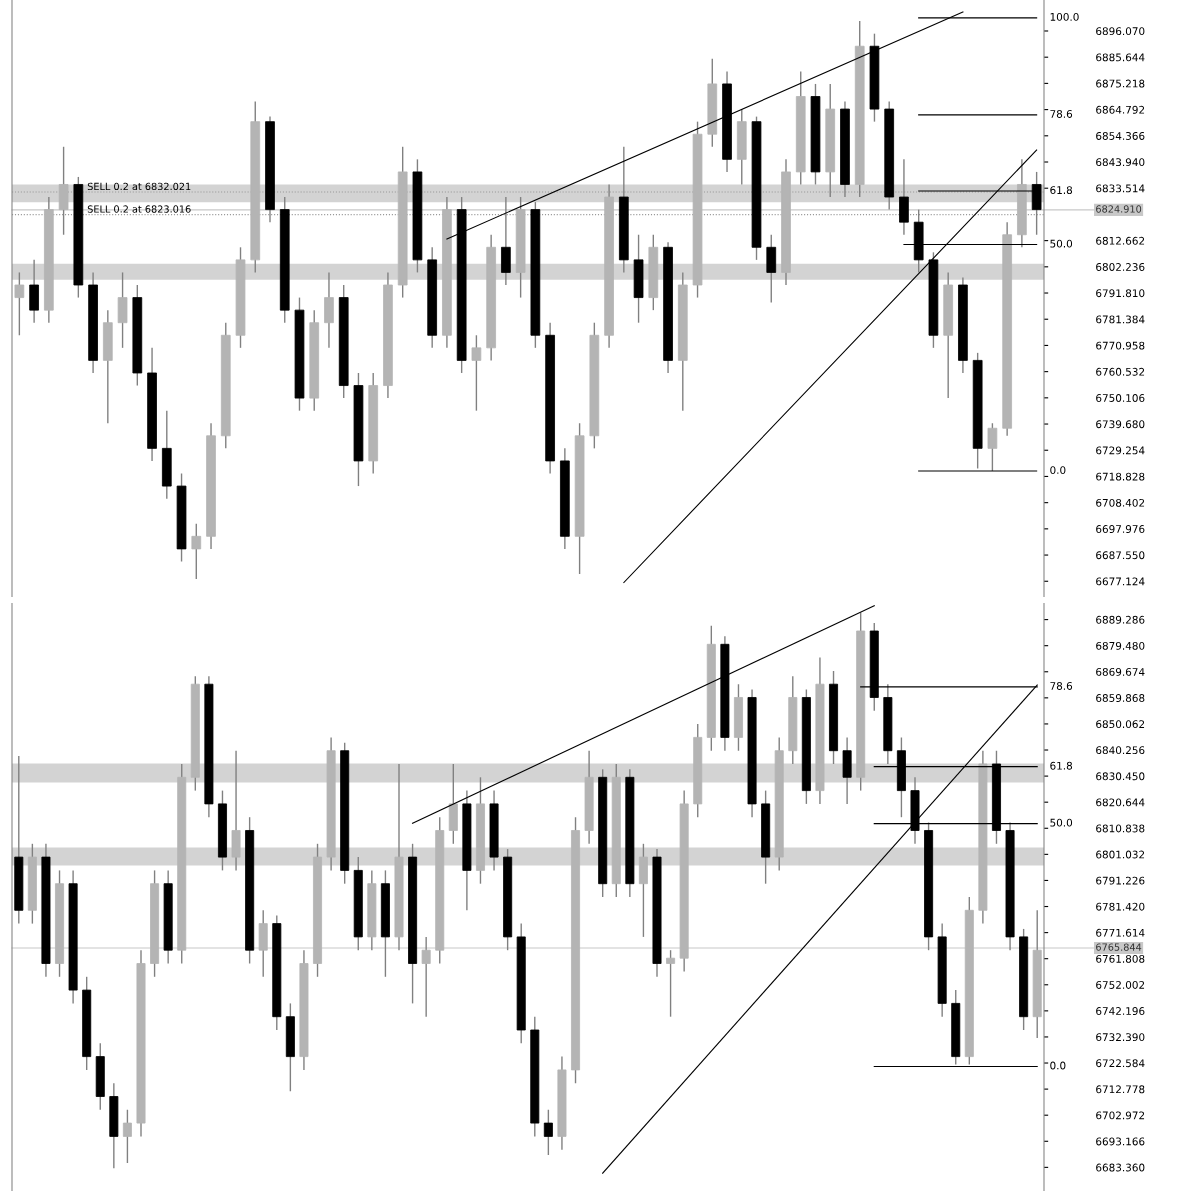 The image size is (1200, 1200). I want to click on y-tick-label: 6750.106, so click(1120, 398).